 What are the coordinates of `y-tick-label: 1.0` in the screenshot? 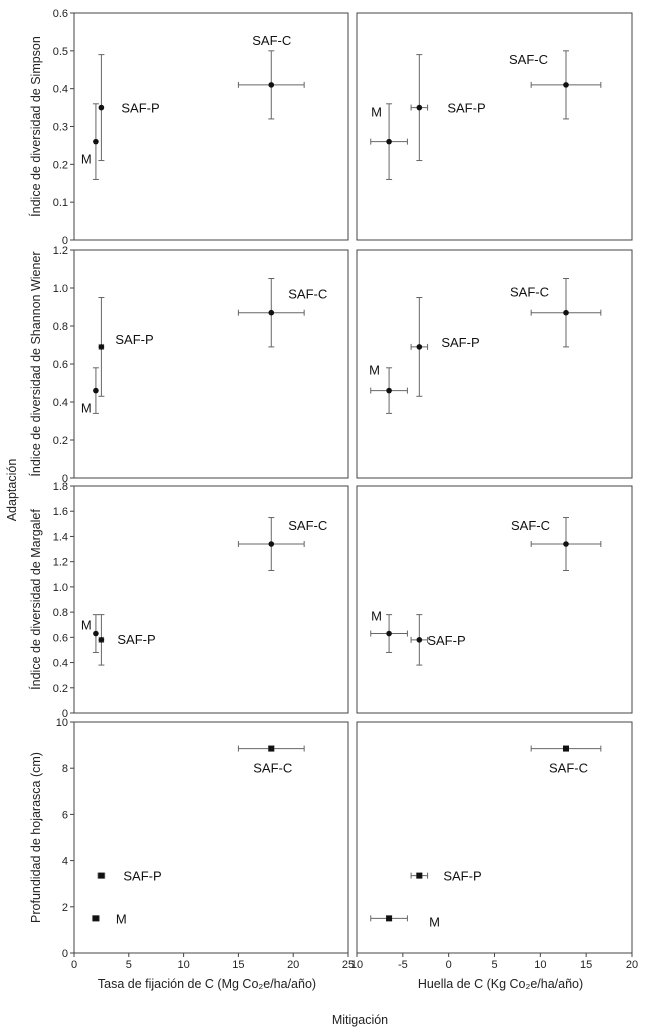 It's located at (60, 289).